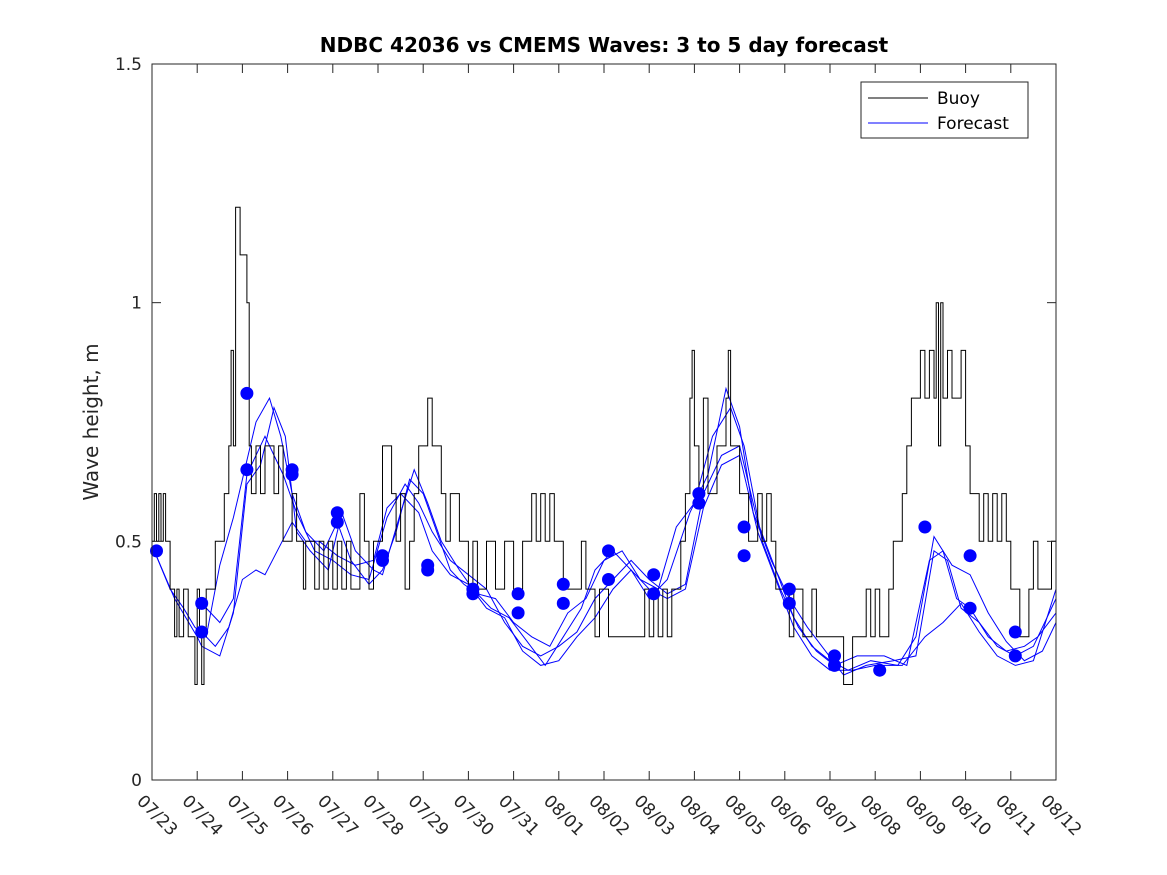  I want to click on y-tick-label: 0.5, so click(128, 542).